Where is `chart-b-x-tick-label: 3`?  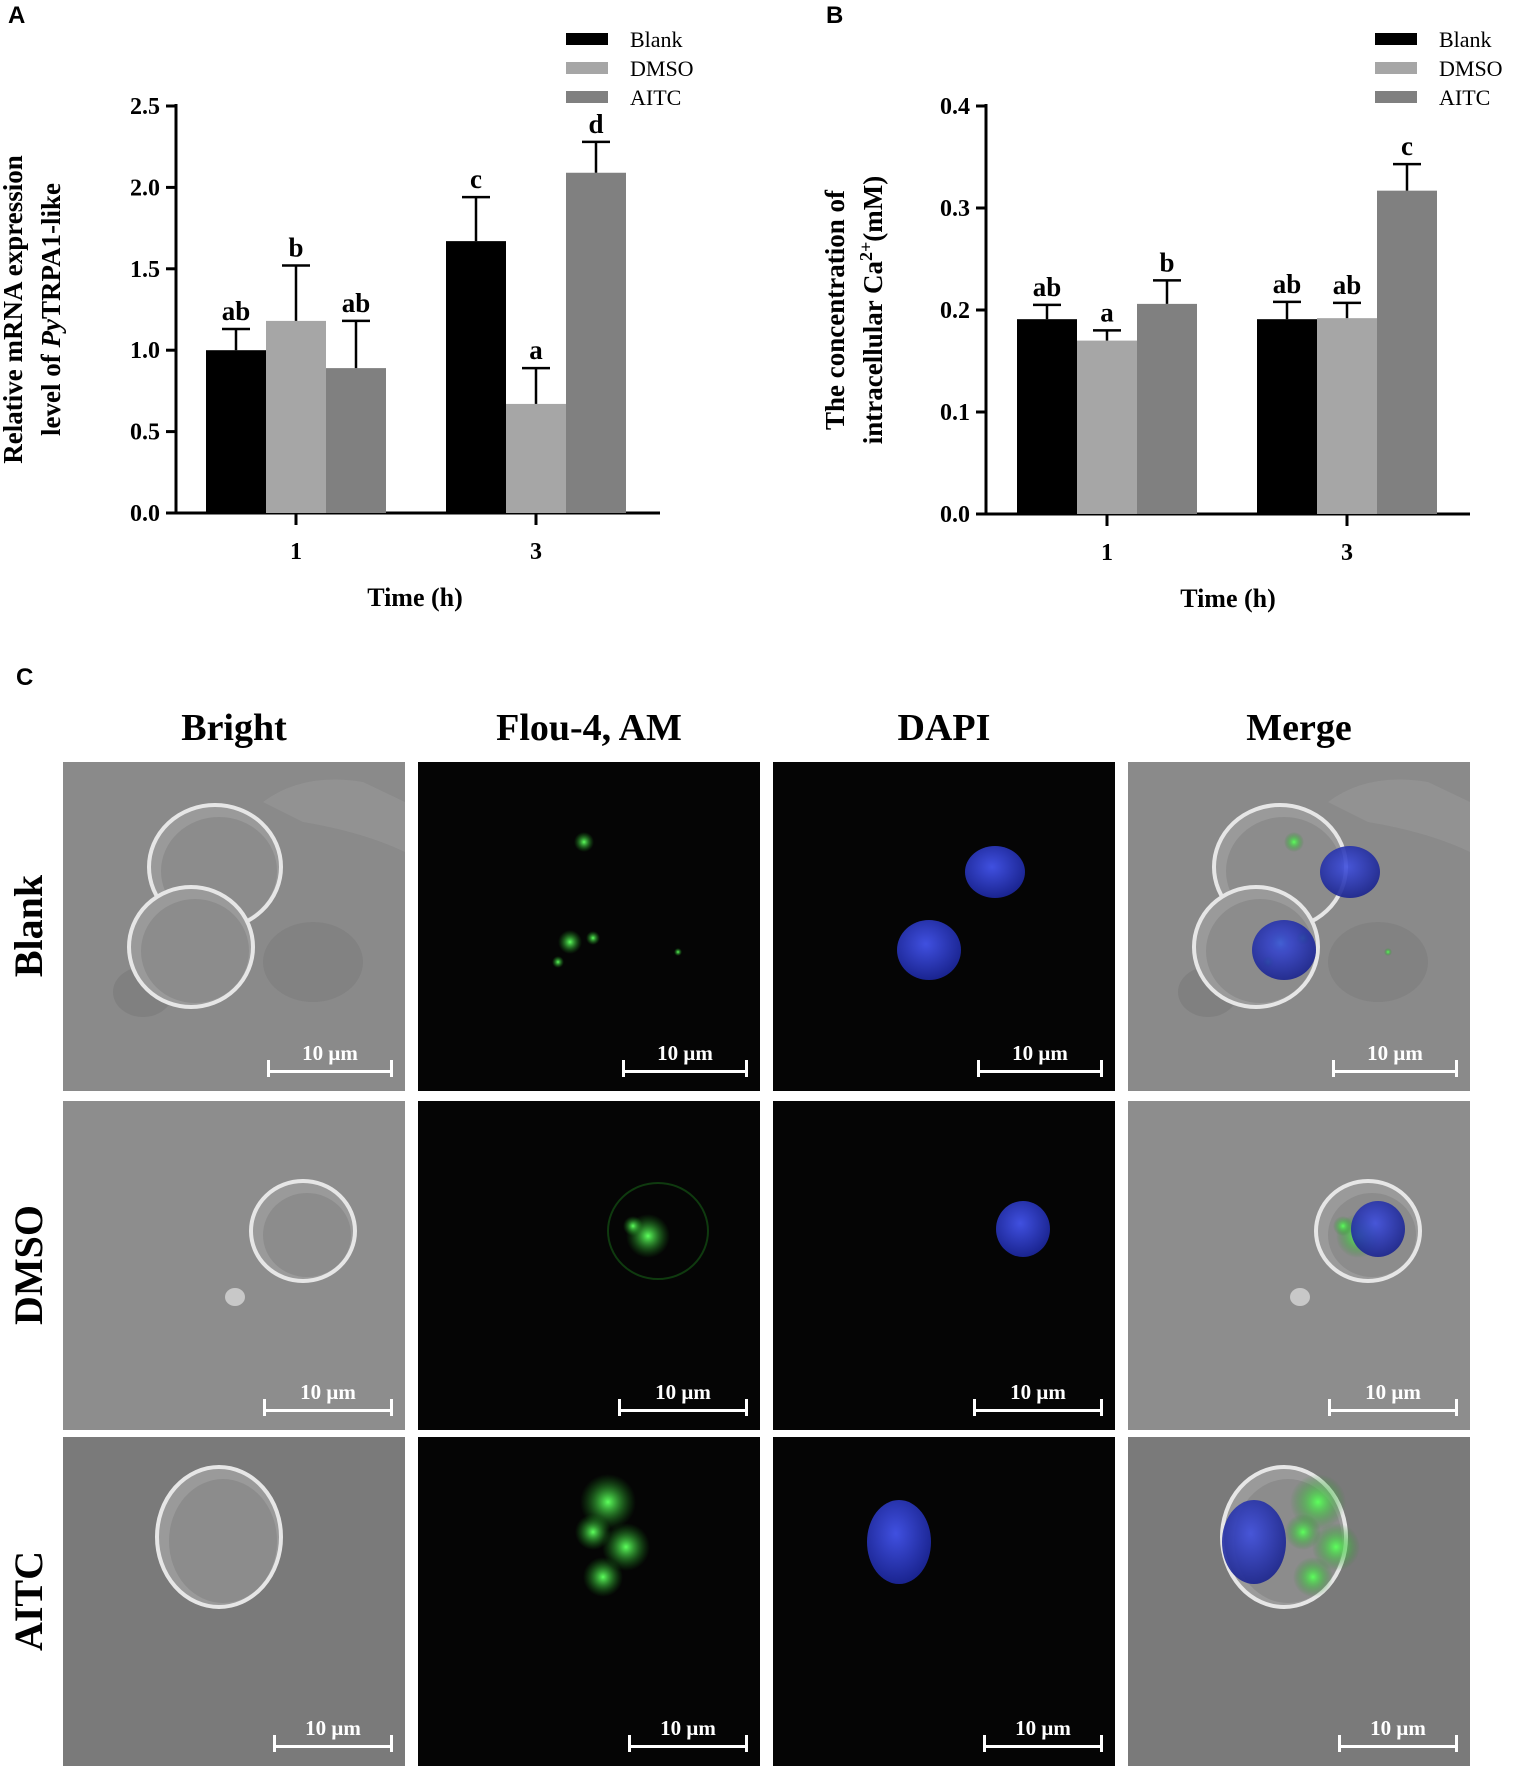
chart-b-x-tick-label: 3 is located at coordinates (1347, 553).